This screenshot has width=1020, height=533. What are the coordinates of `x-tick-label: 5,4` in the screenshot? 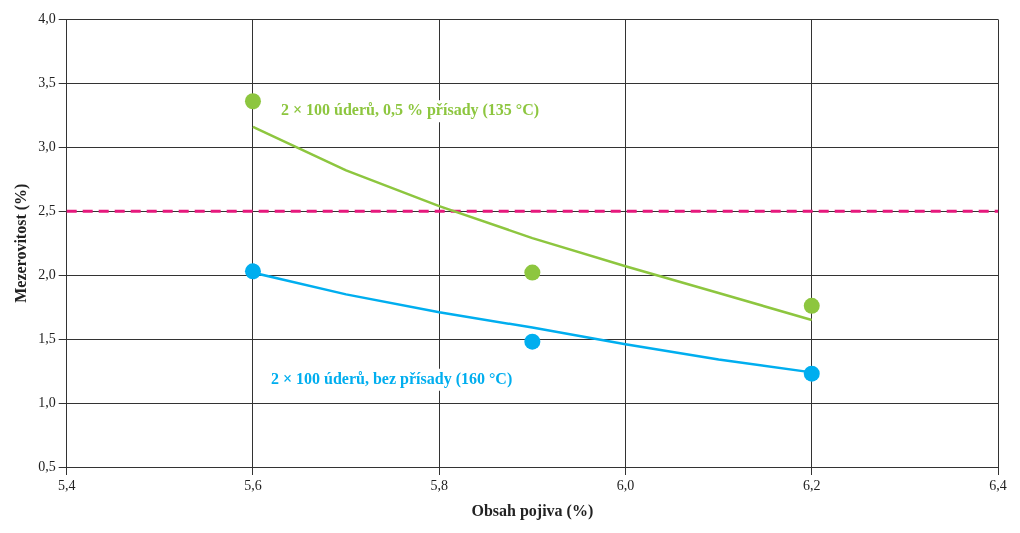 It's located at (66, 486).